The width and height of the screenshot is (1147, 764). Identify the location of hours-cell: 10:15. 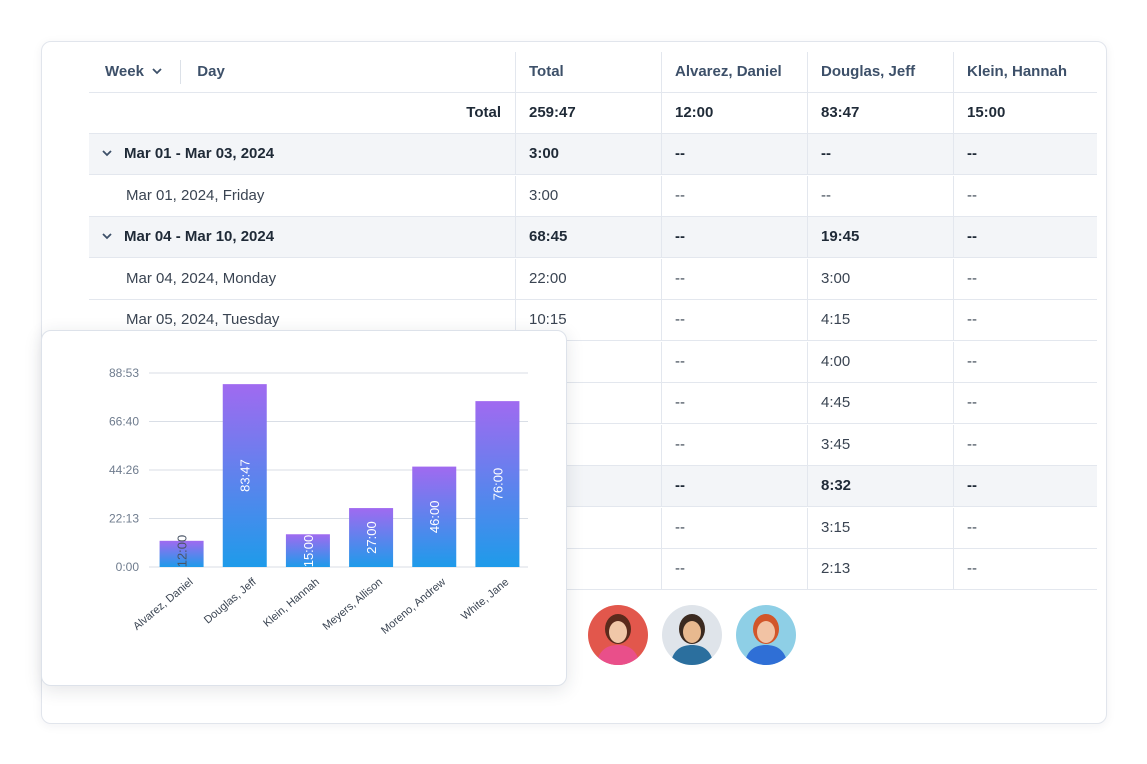
(588, 320).